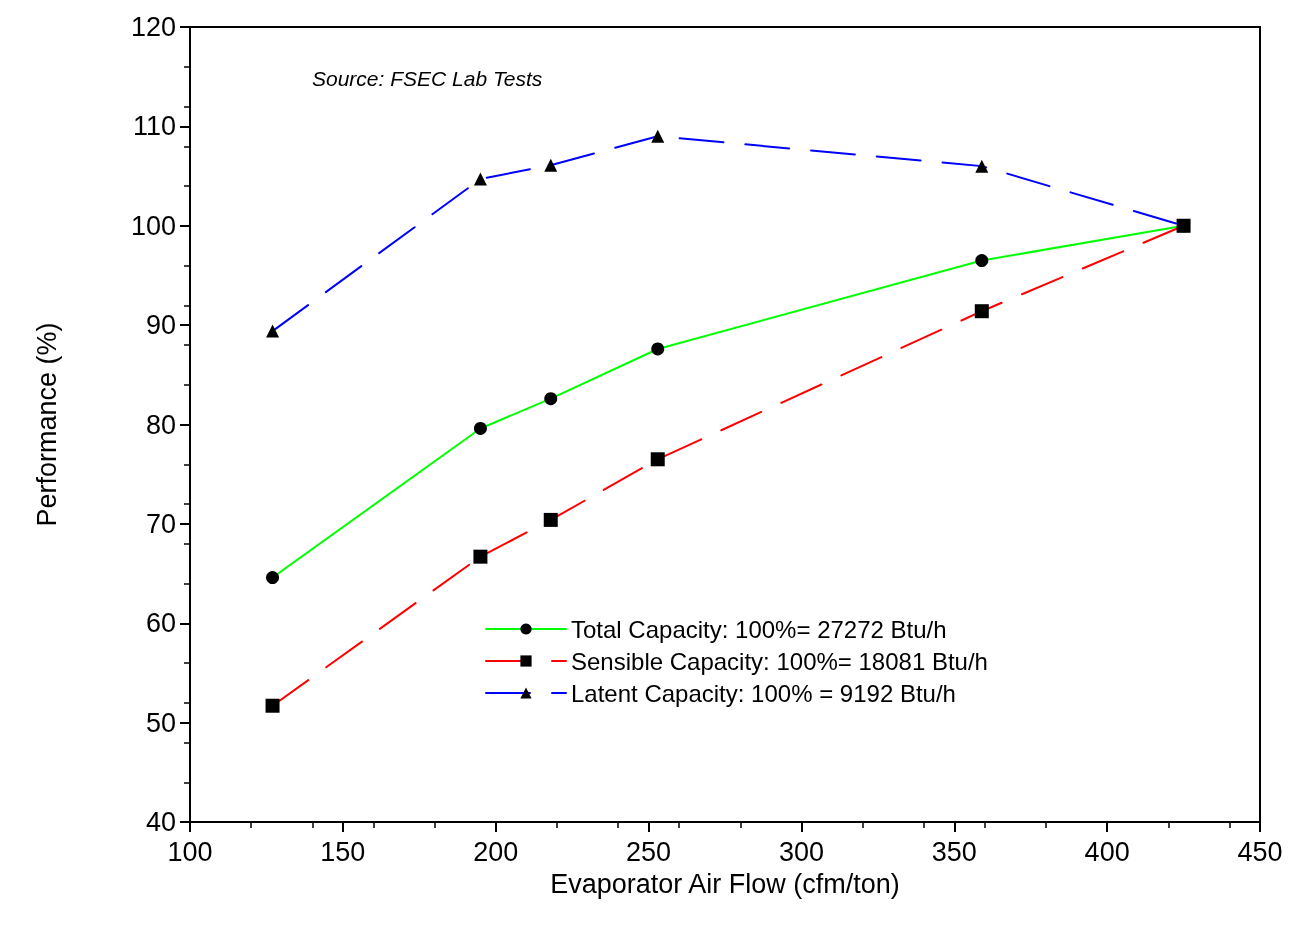 The width and height of the screenshot is (1299, 933). I want to click on y-tick-label: 60, so click(160, 623).